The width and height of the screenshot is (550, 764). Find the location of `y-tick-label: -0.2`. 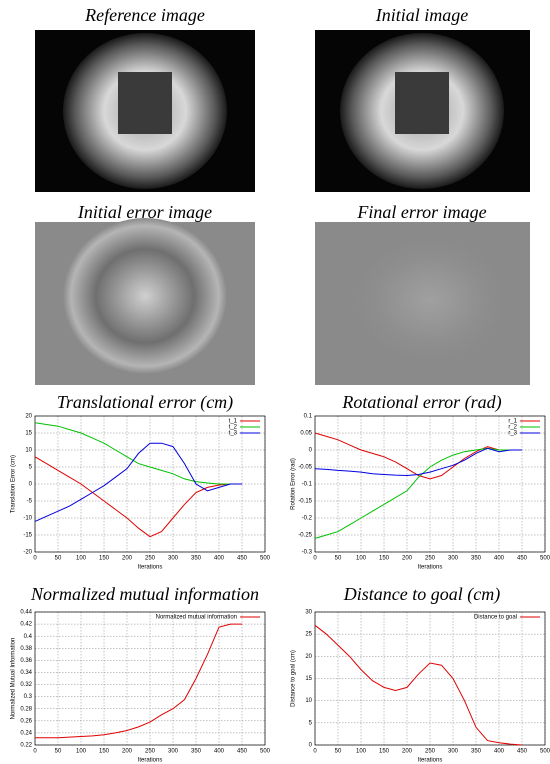

y-tick-label: -0.2 is located at coordinates (307, 519).